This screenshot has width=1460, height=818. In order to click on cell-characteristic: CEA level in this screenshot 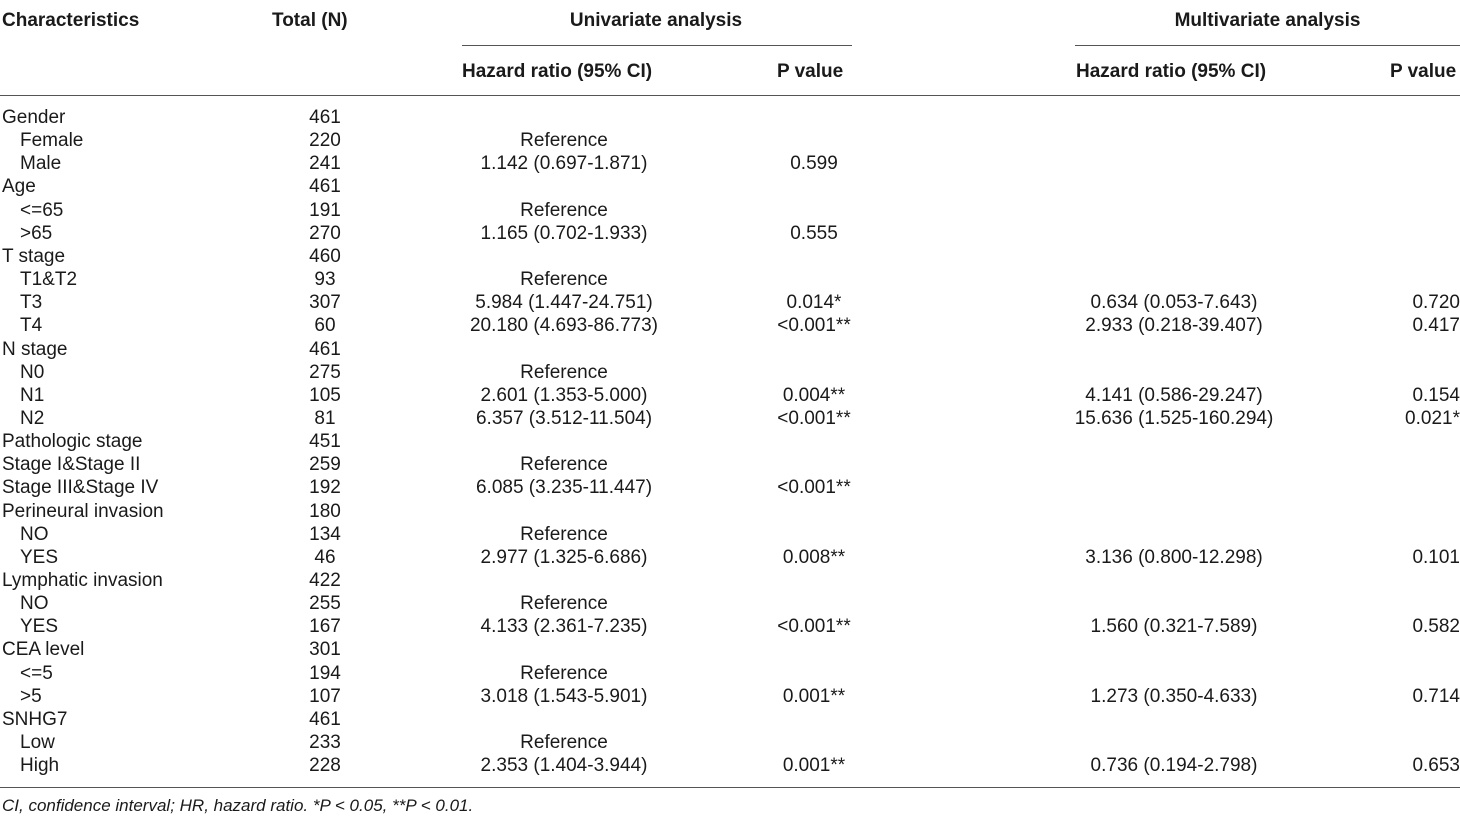, I will do `click(43, 649)`.